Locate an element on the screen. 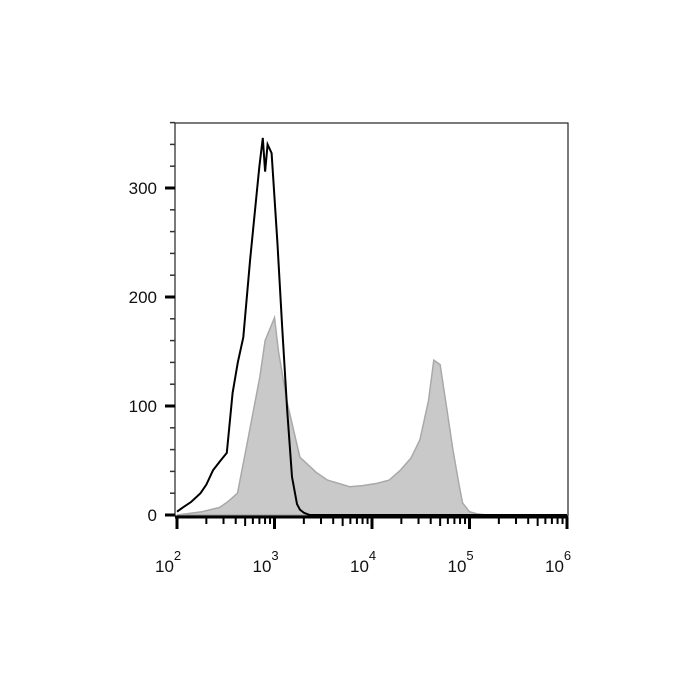  y-tick-label: 0 is located at coordinates (152, 515).